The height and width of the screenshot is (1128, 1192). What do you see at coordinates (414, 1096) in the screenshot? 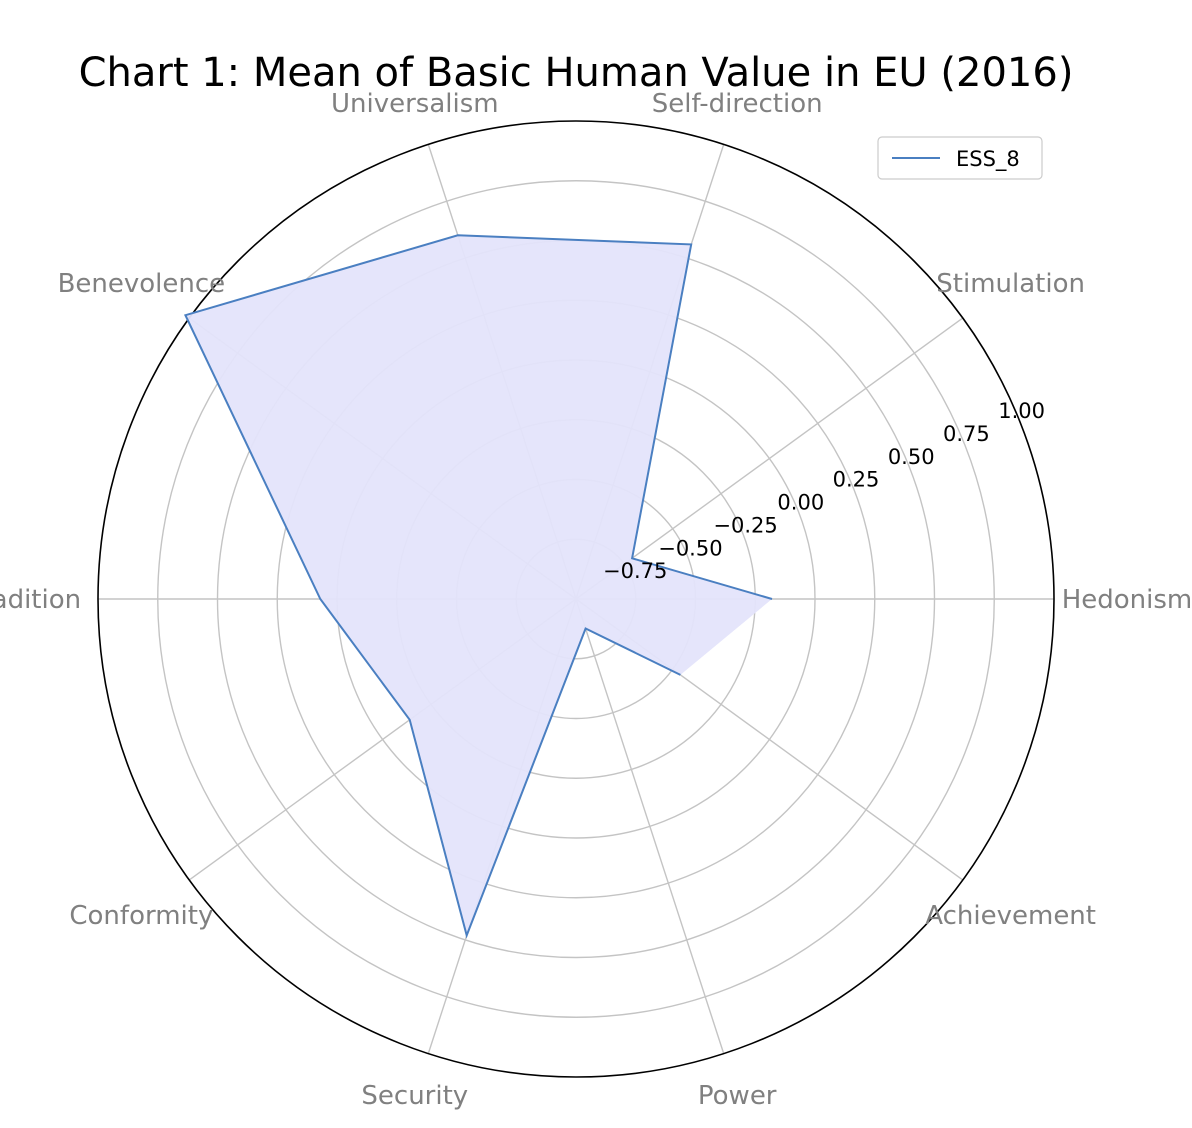
I see `category-label-security: Security` at bounding box center [414, 1096].